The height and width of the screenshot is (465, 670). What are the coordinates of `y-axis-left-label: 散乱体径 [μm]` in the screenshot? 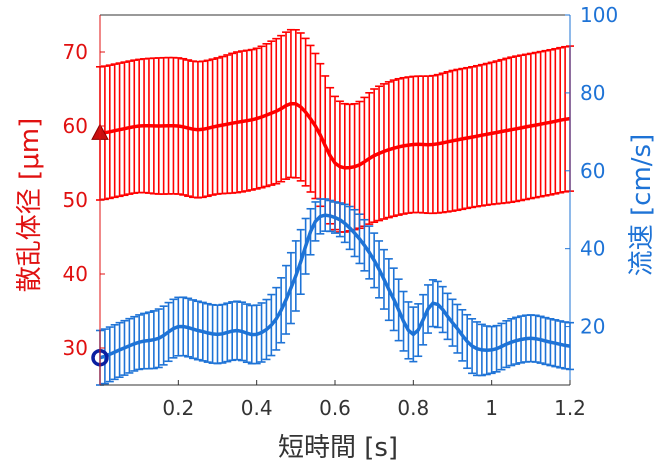 It's located at (30, 205).